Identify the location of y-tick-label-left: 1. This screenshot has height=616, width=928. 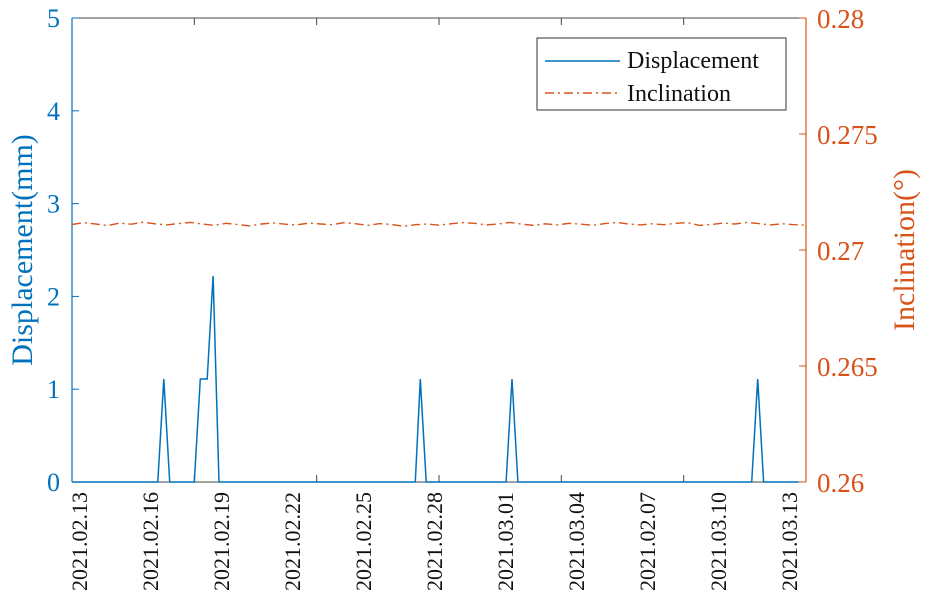
(53, 389).